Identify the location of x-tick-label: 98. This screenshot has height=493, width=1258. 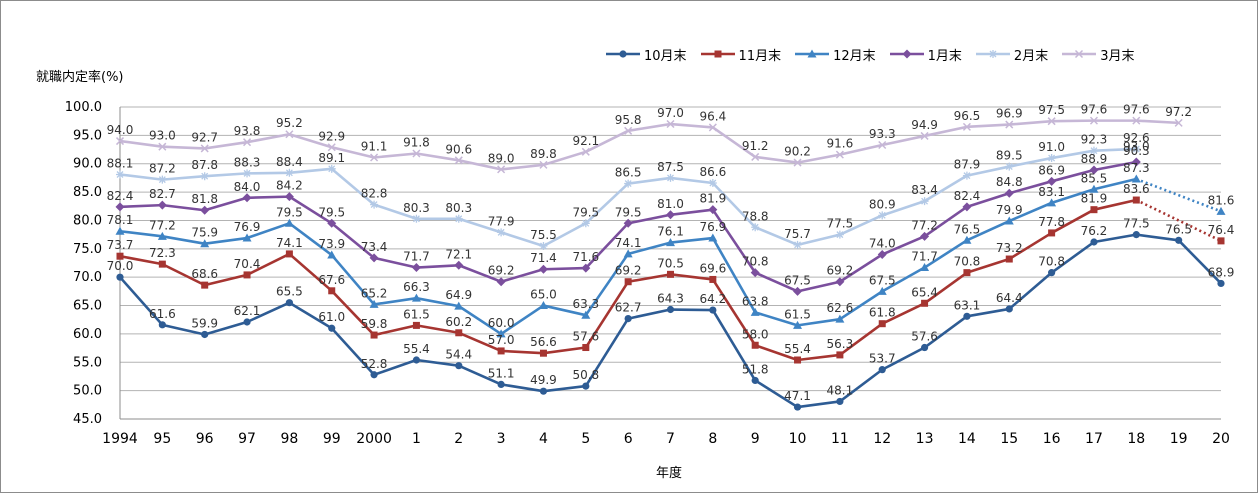
(289, 439).